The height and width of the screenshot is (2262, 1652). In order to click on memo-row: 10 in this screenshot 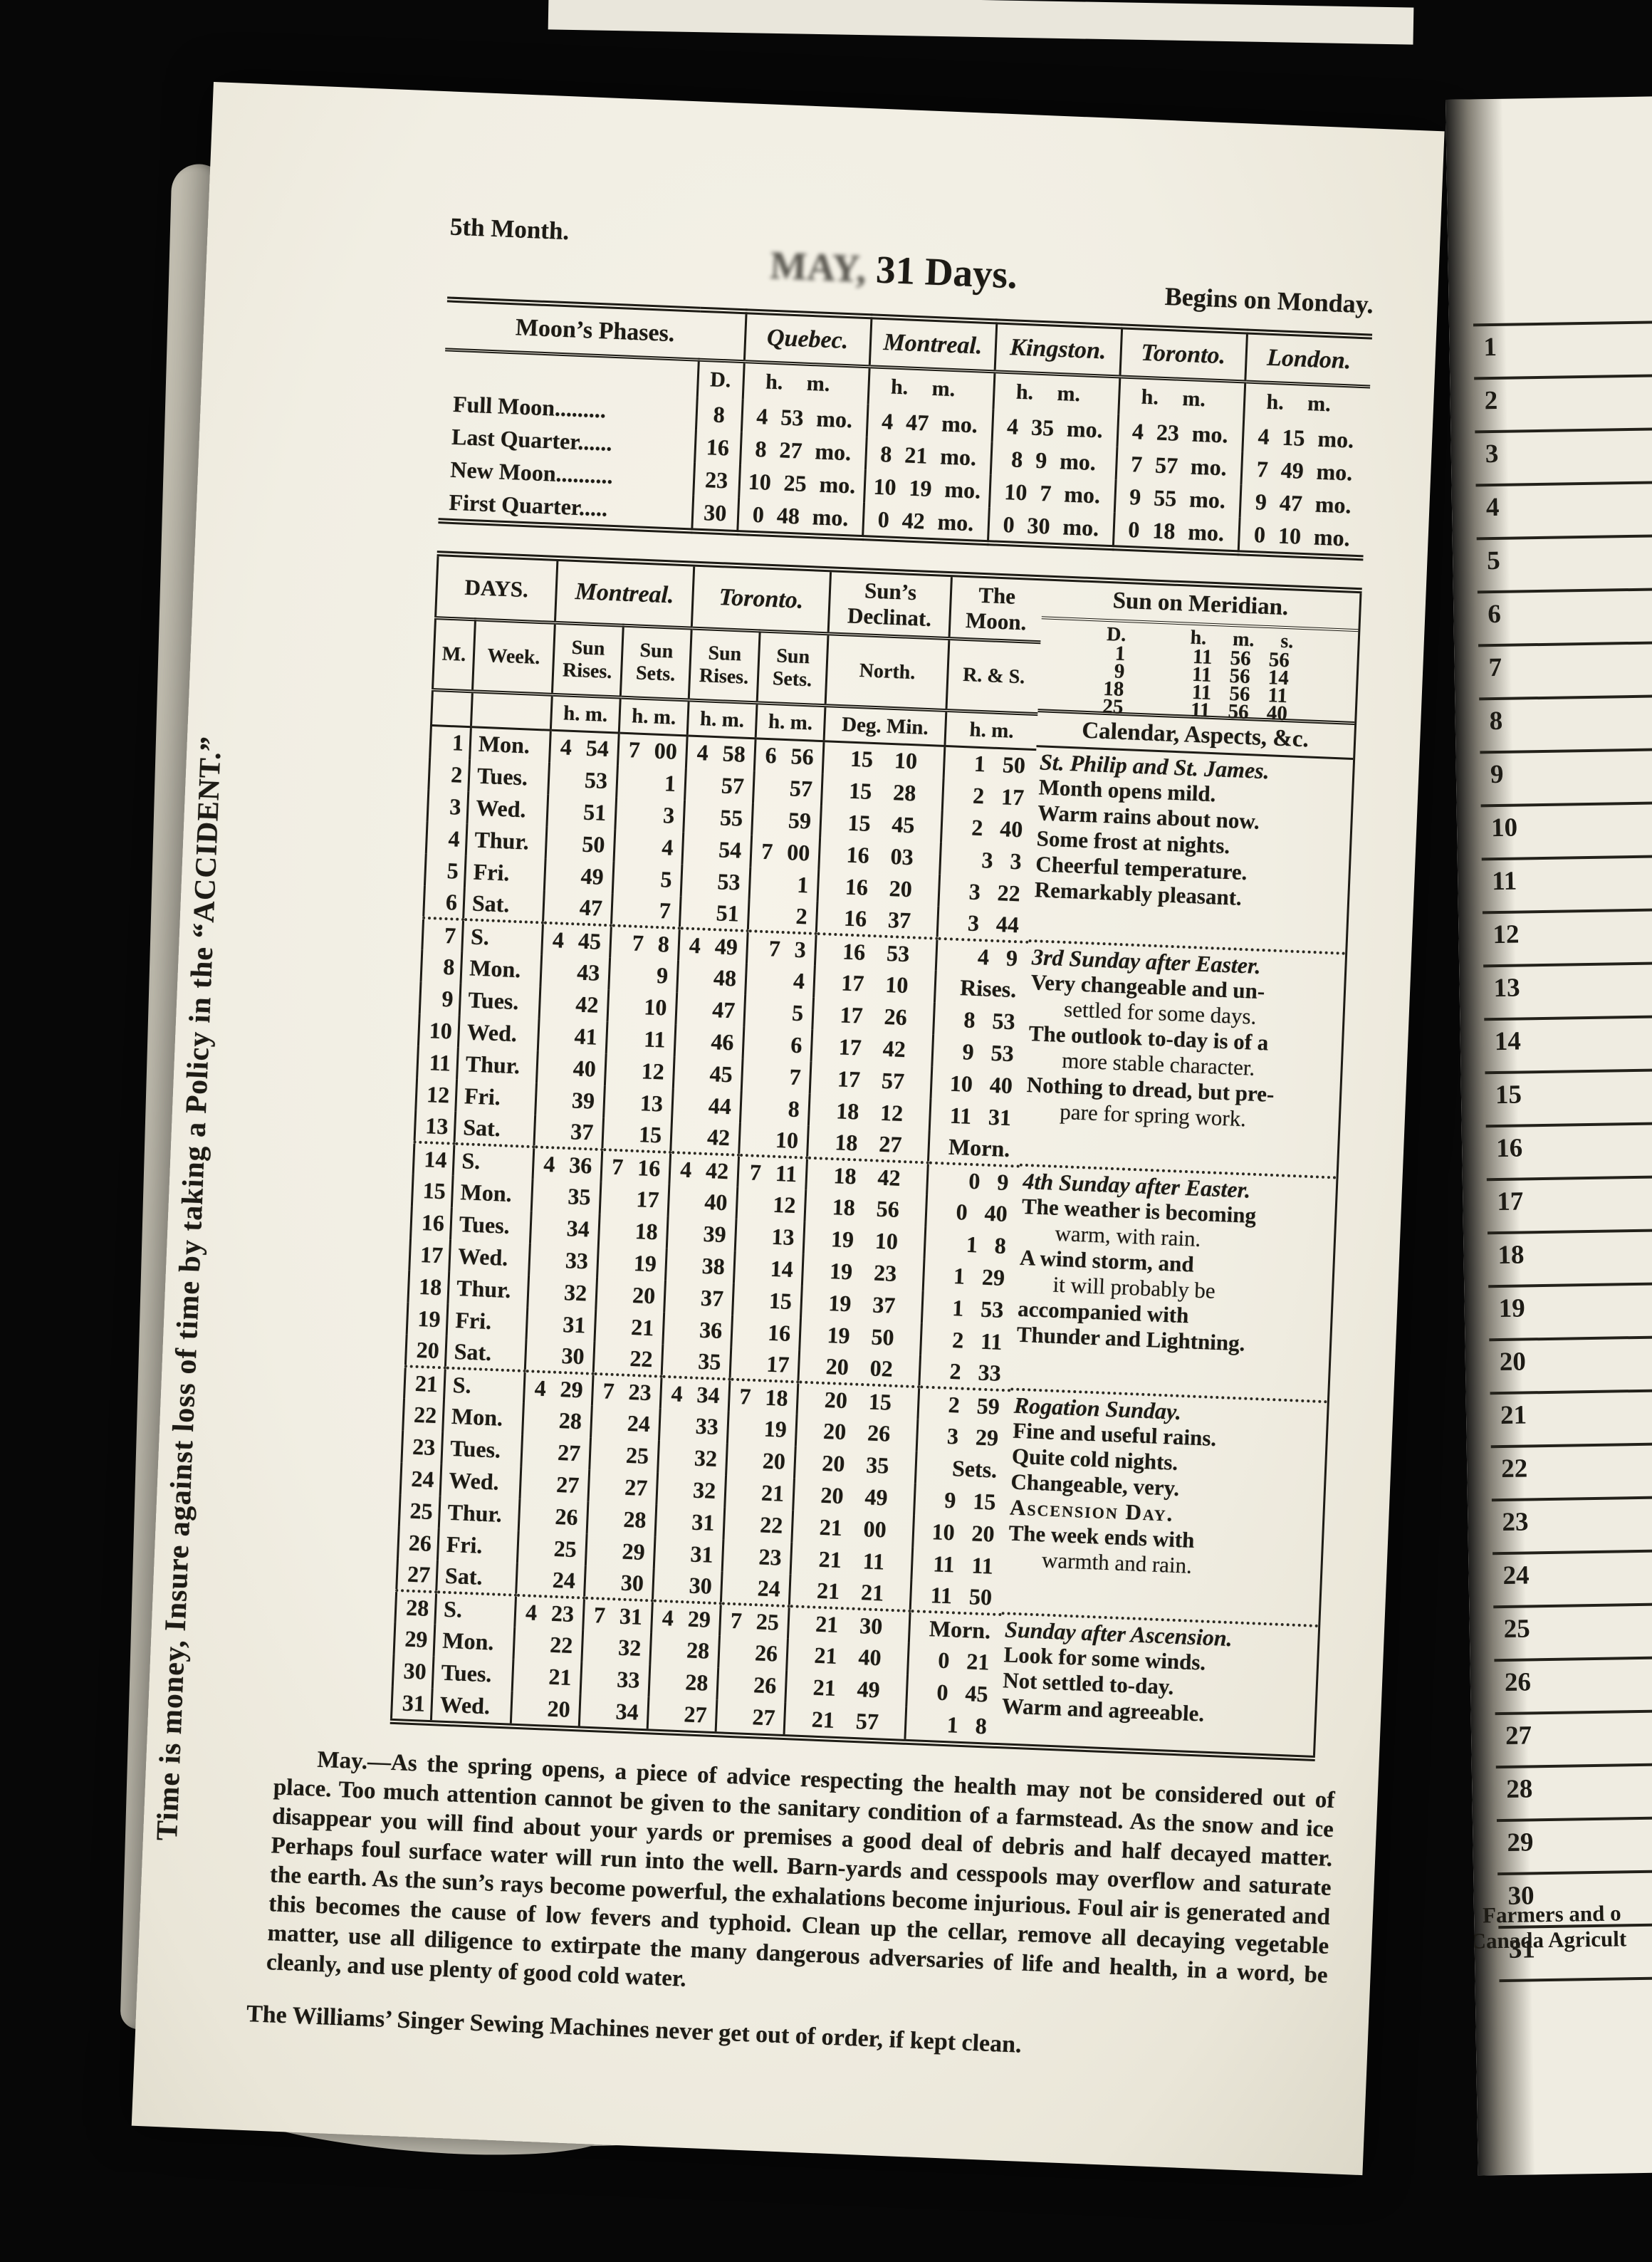, I will do `click(1566, 832)`.